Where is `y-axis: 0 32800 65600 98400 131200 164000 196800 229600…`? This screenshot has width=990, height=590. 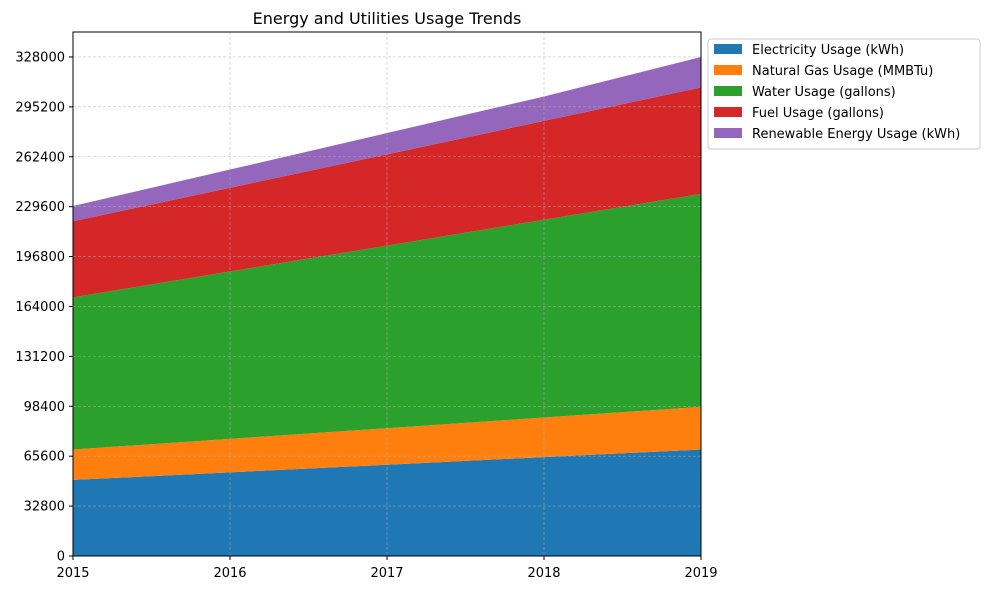 y-axis: 0 32800 65600 98400 131200 164000 196800 229600… is located at coordinates (44, 307).